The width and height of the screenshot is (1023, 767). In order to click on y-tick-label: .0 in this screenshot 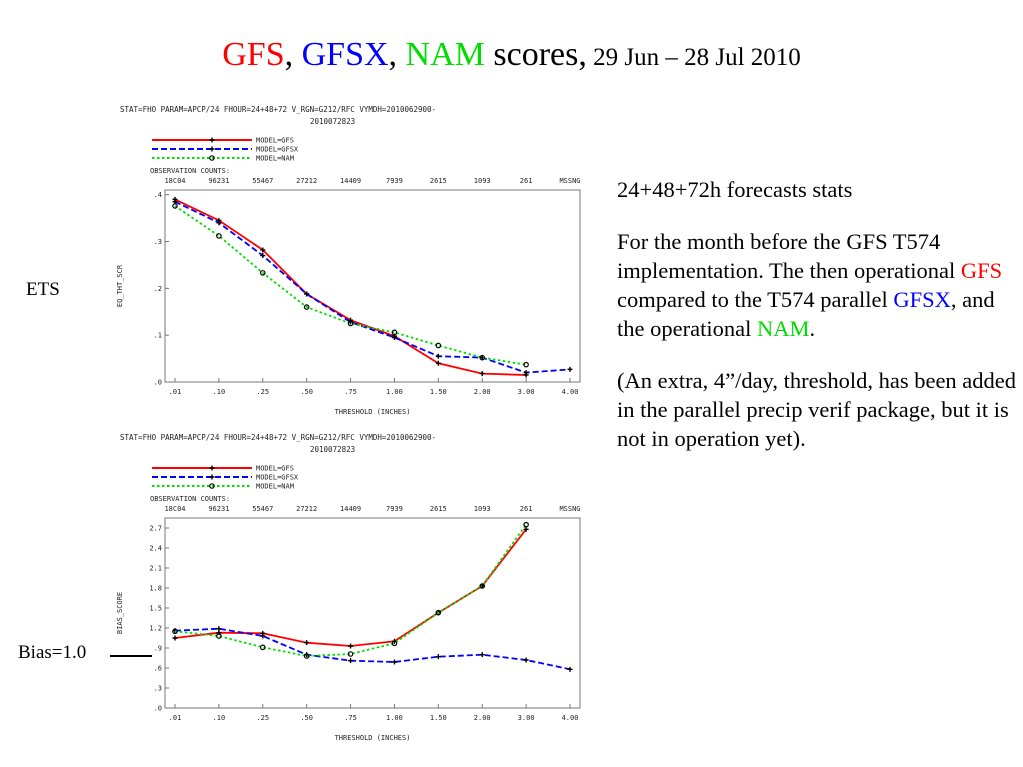, I will do `click(158, 709)`.